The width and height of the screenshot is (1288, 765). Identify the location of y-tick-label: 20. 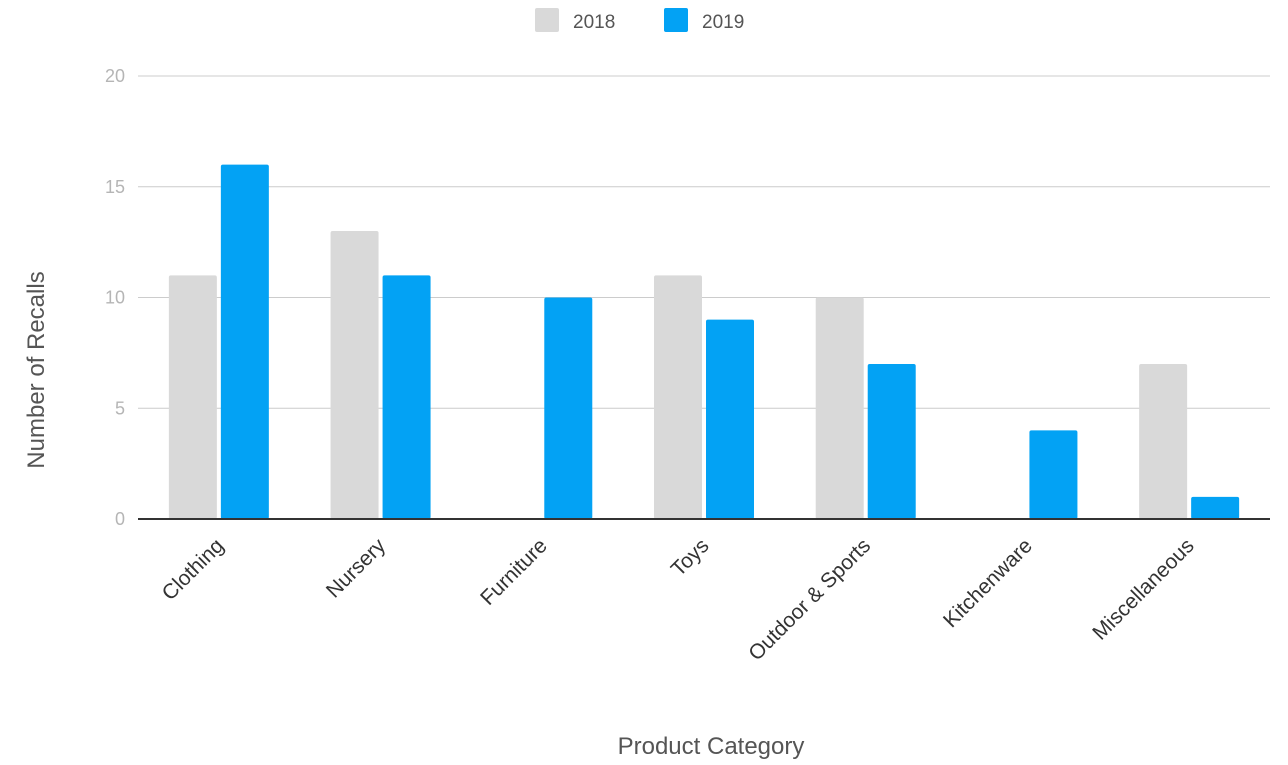
(115, 76).